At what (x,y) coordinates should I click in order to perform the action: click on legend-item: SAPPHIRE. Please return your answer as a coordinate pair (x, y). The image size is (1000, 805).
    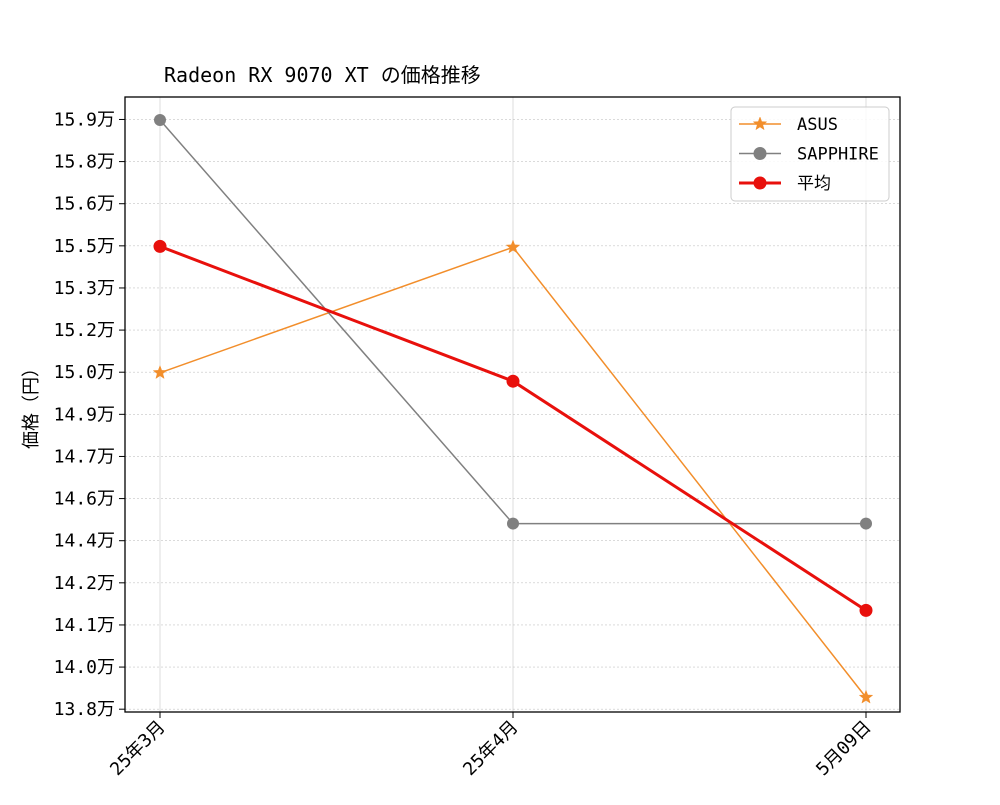
    Looking at the image, I should click on (809, 155).